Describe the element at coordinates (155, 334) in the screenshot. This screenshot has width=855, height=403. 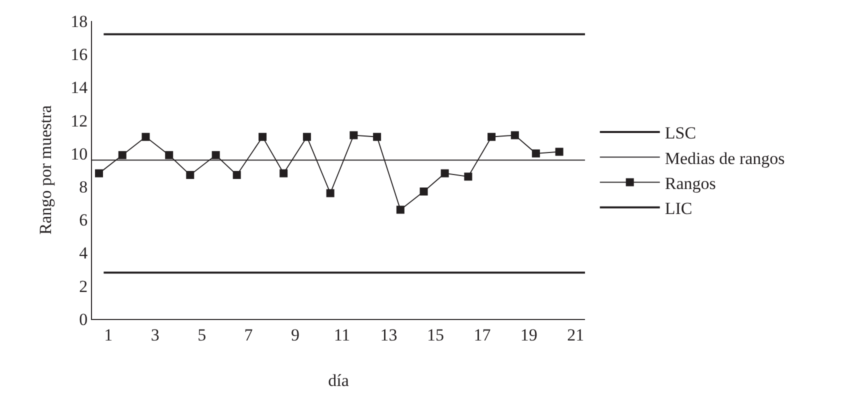
I see `x-tick-label: 3` at that location.